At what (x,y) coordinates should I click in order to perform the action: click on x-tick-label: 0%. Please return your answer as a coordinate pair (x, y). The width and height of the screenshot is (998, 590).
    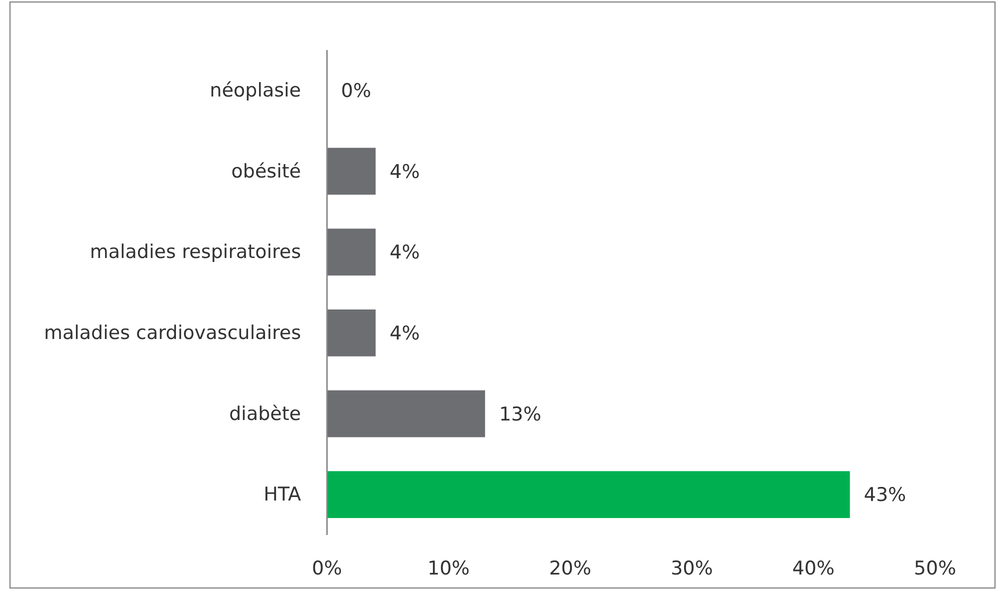
    Looking at the image, I should click on (327, 568).